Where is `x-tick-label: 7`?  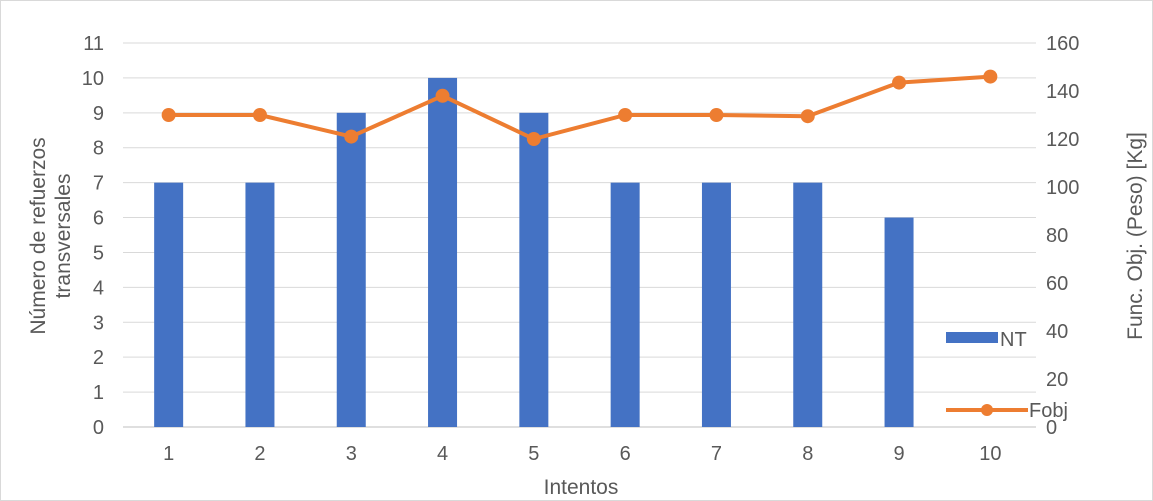 x-tick-label: 7 is located at coordinates (716, 454).